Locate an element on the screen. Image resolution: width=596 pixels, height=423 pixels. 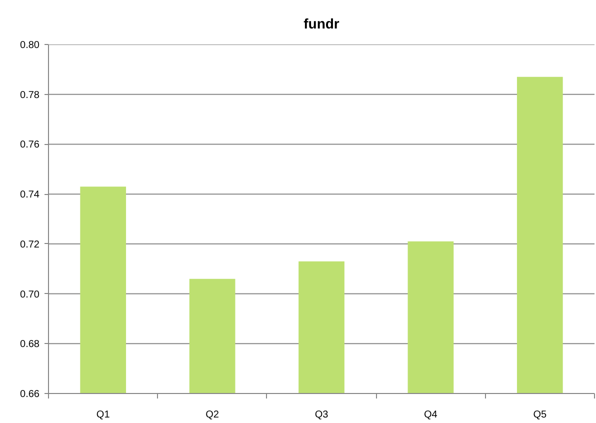
x-tick-label: Q4 is located at coordinates (431, 415).